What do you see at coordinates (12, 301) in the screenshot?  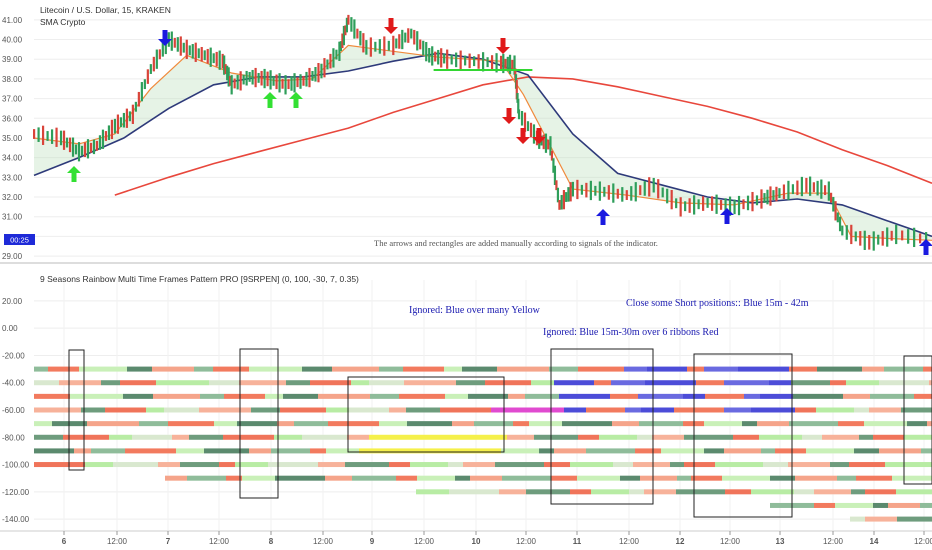 I see `lower-y-tick-label: 20.00` at bounding box center [12, 301].